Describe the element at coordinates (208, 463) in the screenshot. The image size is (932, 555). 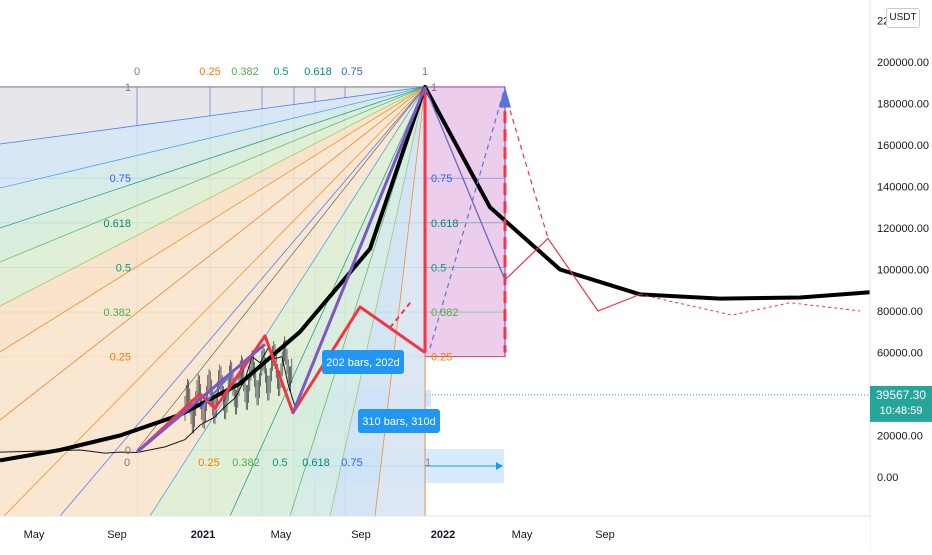
I see `fib-label-bottom: 0.25` at that location.